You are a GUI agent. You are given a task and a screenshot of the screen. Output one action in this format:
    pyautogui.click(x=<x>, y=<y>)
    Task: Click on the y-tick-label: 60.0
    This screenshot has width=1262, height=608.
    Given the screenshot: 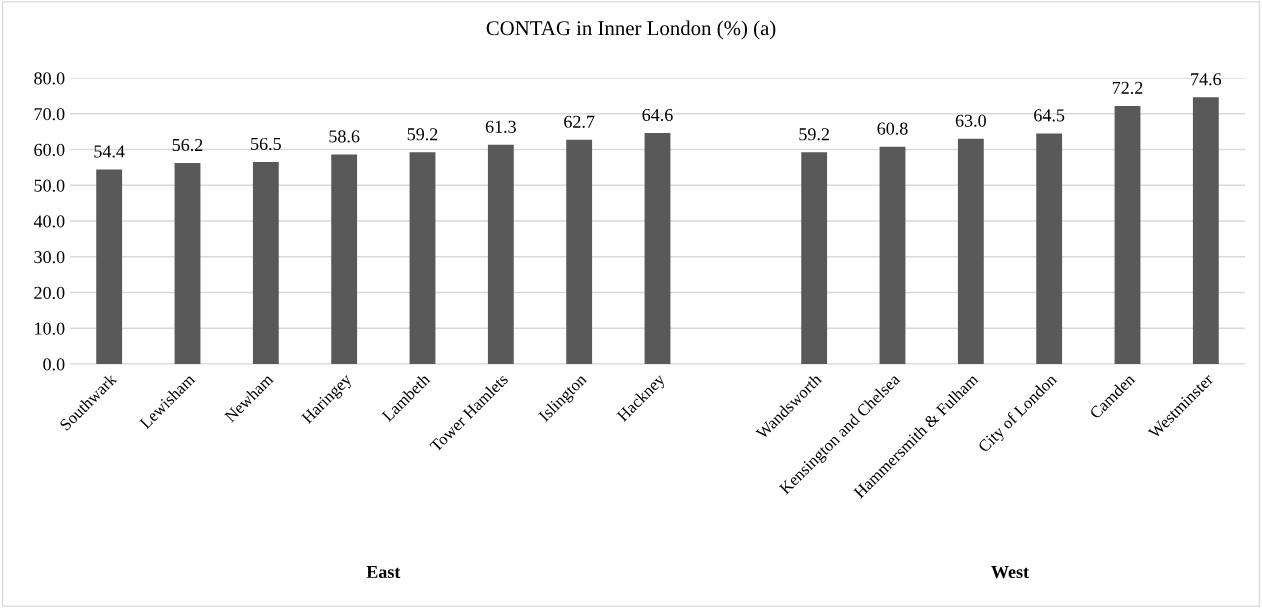 What is the action you would take?
    pyautogui.click(x=49, y=150)
    